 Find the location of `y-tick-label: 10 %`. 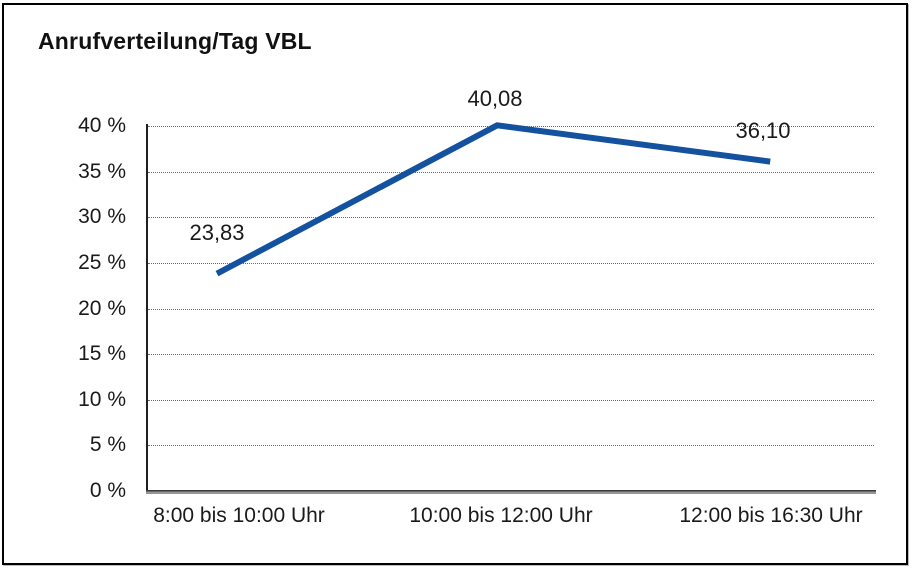

y-tick-label: 10 % is located at coordinates (102, 399).